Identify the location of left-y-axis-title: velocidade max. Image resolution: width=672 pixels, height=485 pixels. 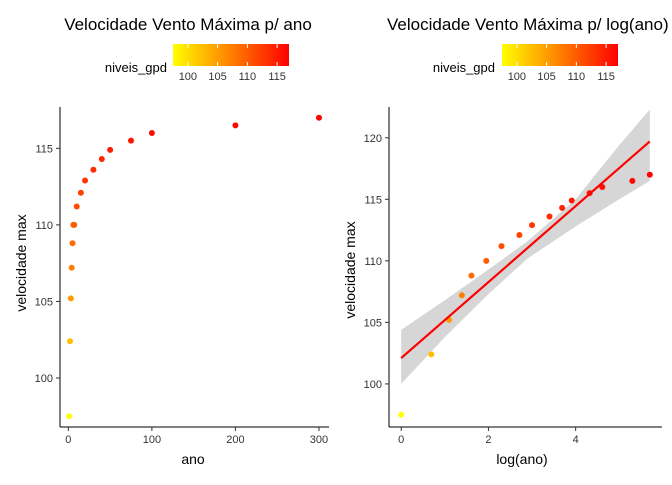
(21, 262).